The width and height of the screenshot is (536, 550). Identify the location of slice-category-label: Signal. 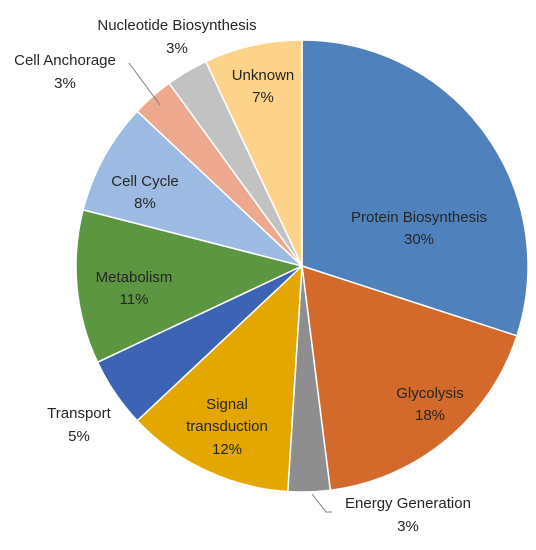
(227, 404).